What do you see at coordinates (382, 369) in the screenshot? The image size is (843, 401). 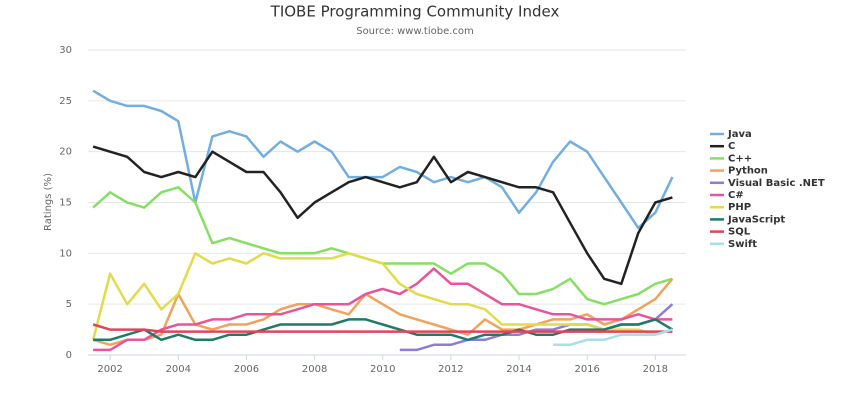 I see `x-tick-label: 2010` at bounding box center [382, 369].